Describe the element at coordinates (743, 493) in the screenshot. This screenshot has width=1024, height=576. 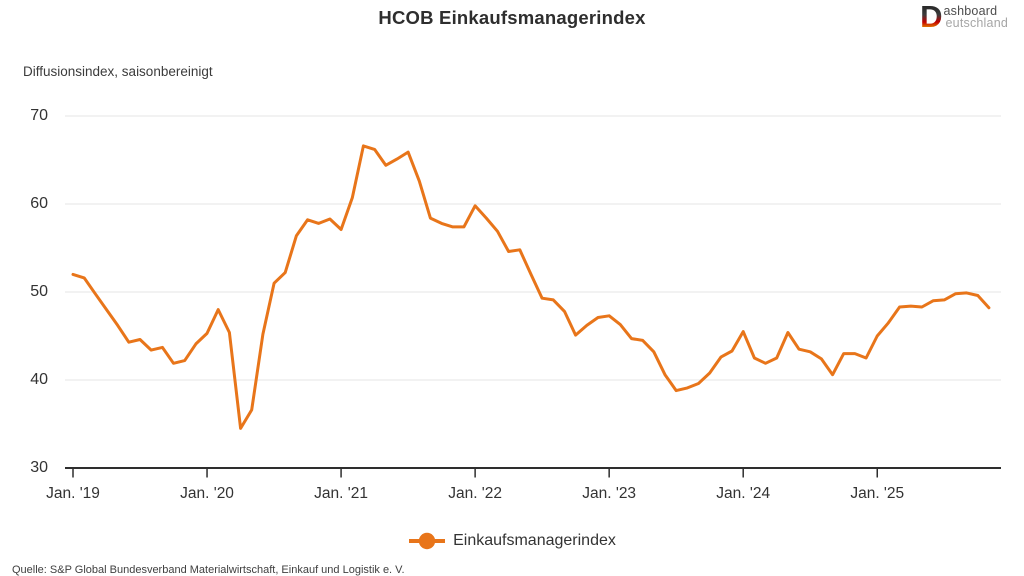
I see `x-axis-label: Jan. '24` at that location.